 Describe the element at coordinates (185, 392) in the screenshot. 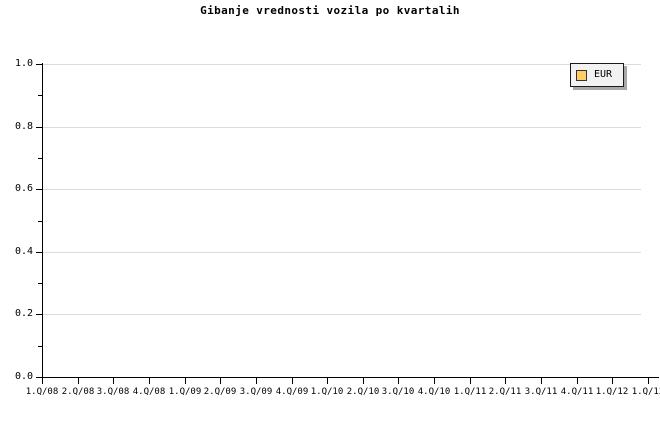

I see `x-axis-tick-label: 1.Q/09` at that location.